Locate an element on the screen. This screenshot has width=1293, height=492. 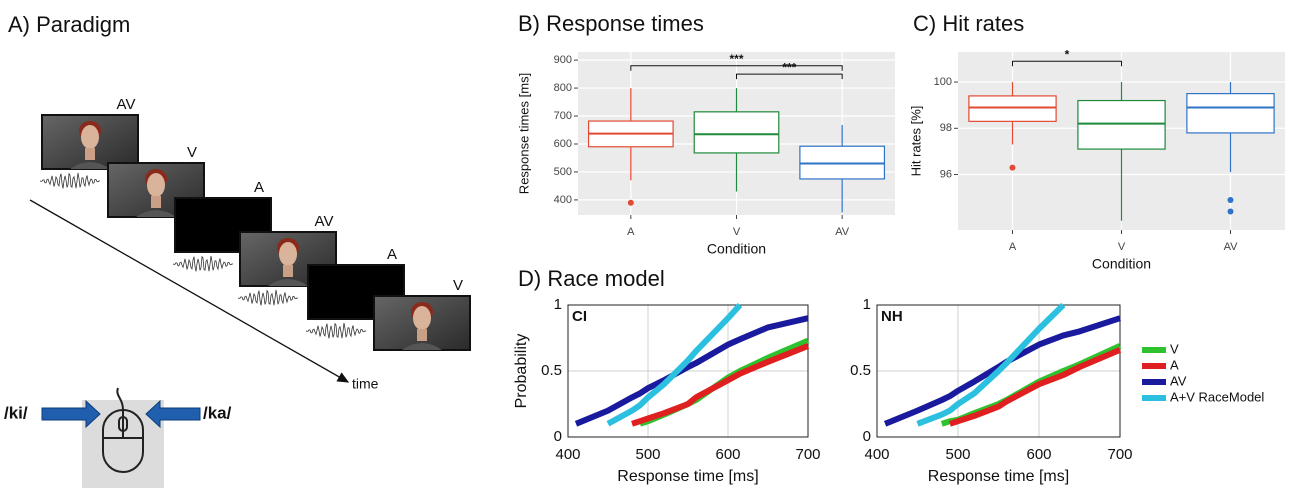
significance-label: * is located at coordinates (1067, 54).